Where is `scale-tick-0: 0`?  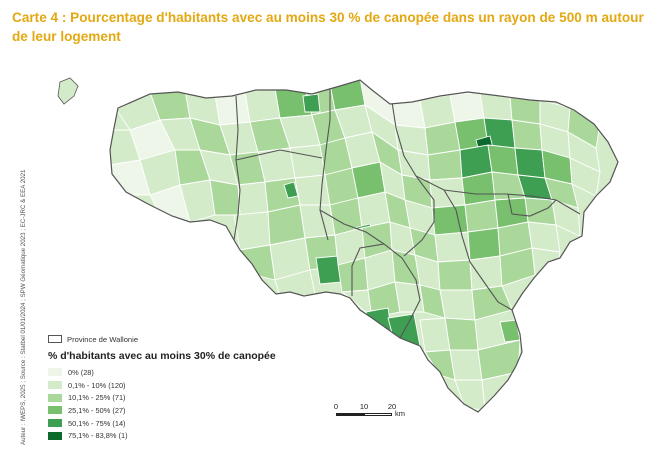
scale-tick-0: 0 is located at coordinates (336, 406).